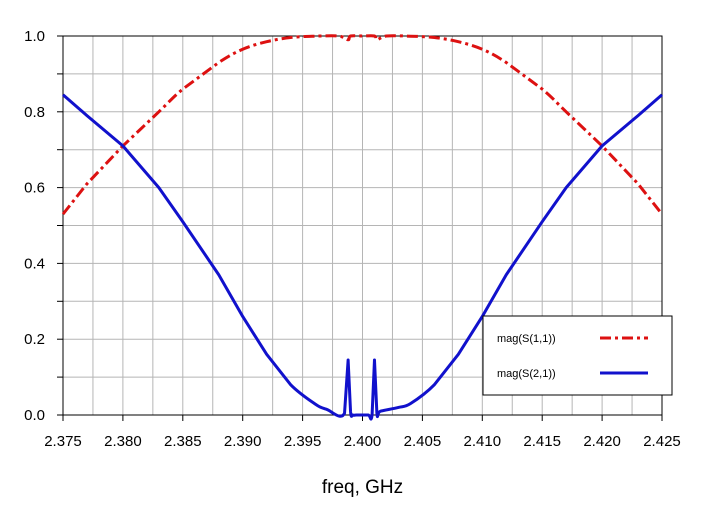 The width and height of the screenshot is (712, 509). I want to click on y-tick-label: 0.4, so click(34, 263).